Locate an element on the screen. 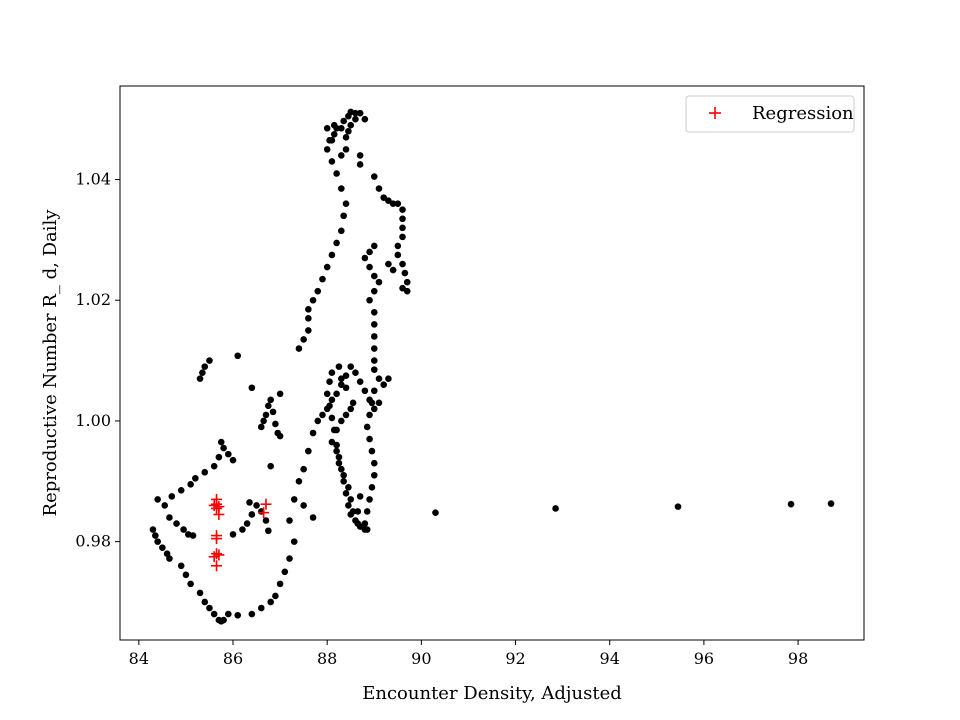  y-tick-label: 1.02 is located at coordinates (93, 299).